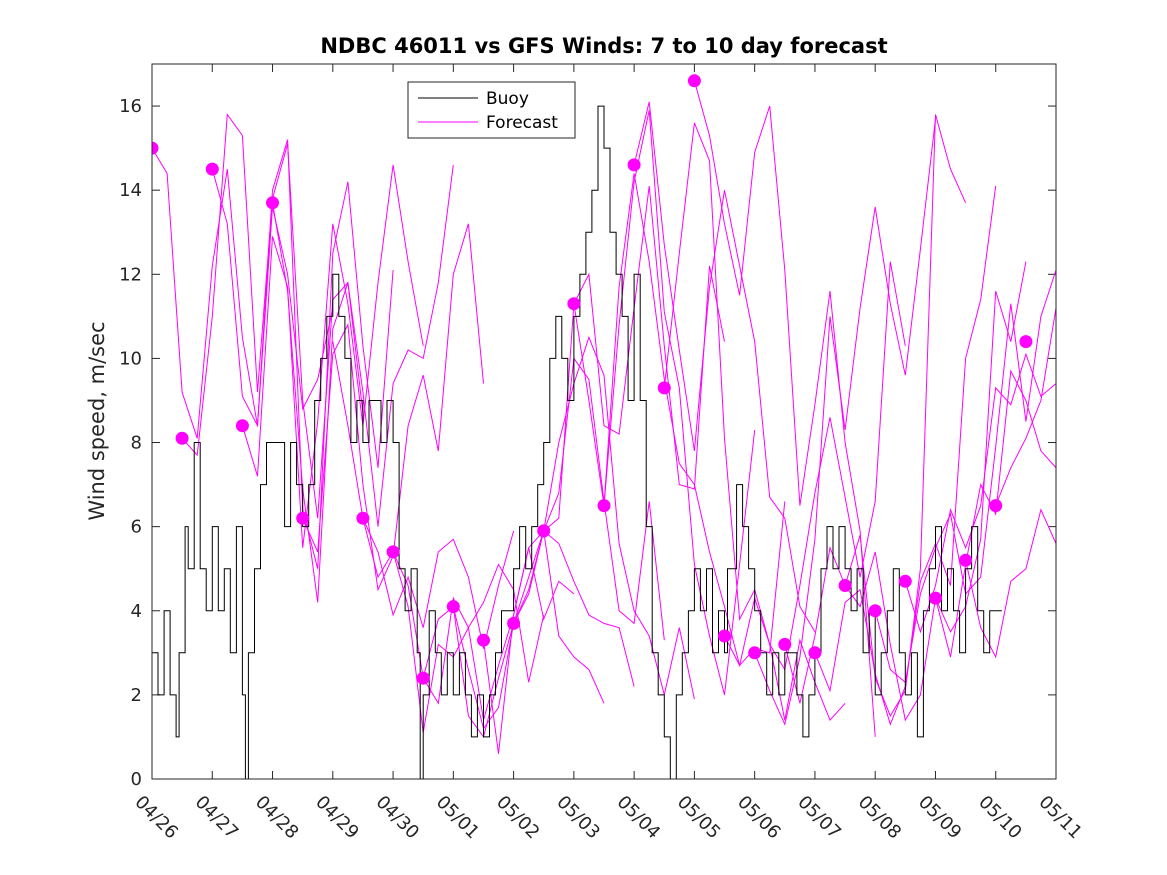 The height and width of the screenshot is (875, 1167). I want to click on legend-buoy-label: Buoy, so click(507, 99).